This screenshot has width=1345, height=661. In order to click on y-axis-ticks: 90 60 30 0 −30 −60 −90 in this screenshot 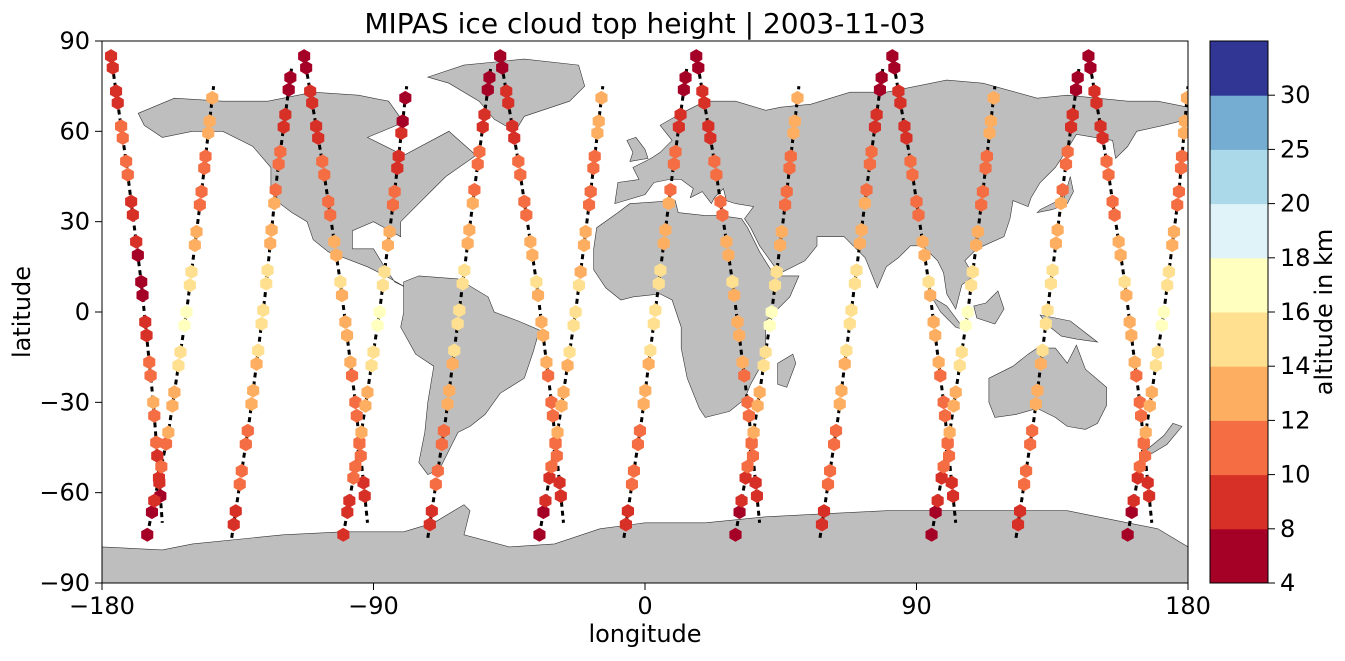, I will do `click(70, 312)`.